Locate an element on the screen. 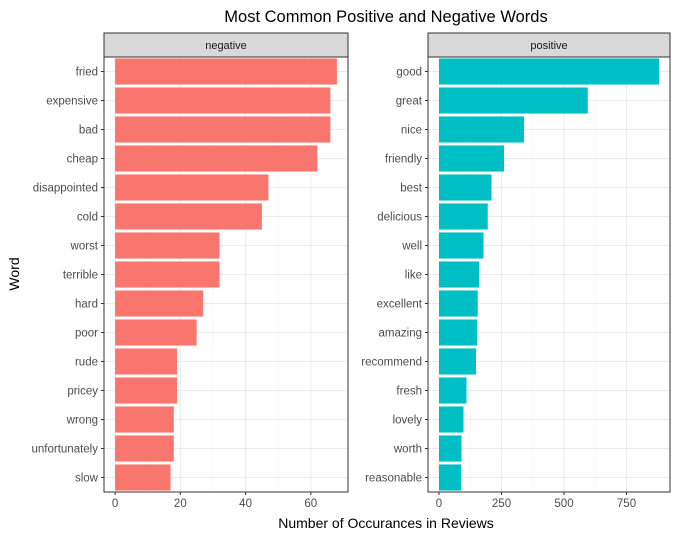 This screenshot has height=538, width=678. y-tick-label: bad is located at coordinates (88, 131).